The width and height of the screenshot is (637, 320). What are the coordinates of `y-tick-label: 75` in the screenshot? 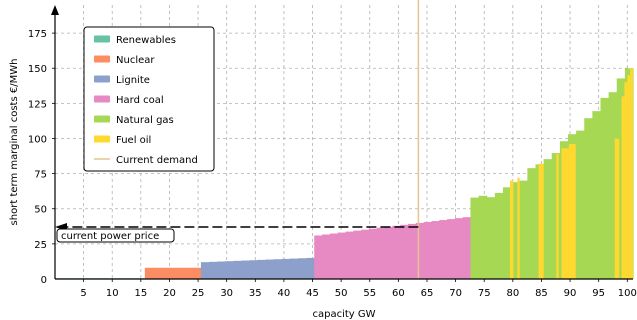 It's located at (40, 175).